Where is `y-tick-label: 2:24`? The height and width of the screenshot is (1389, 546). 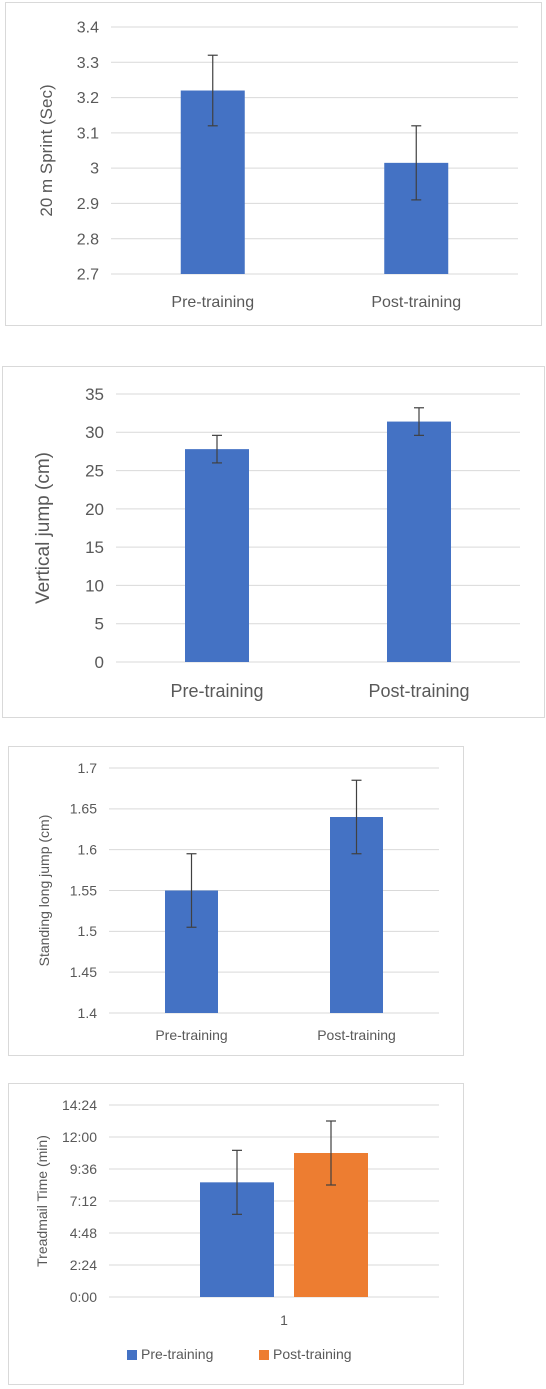 y-tick-label: 2:24 is located at coordinates (83, 1265).